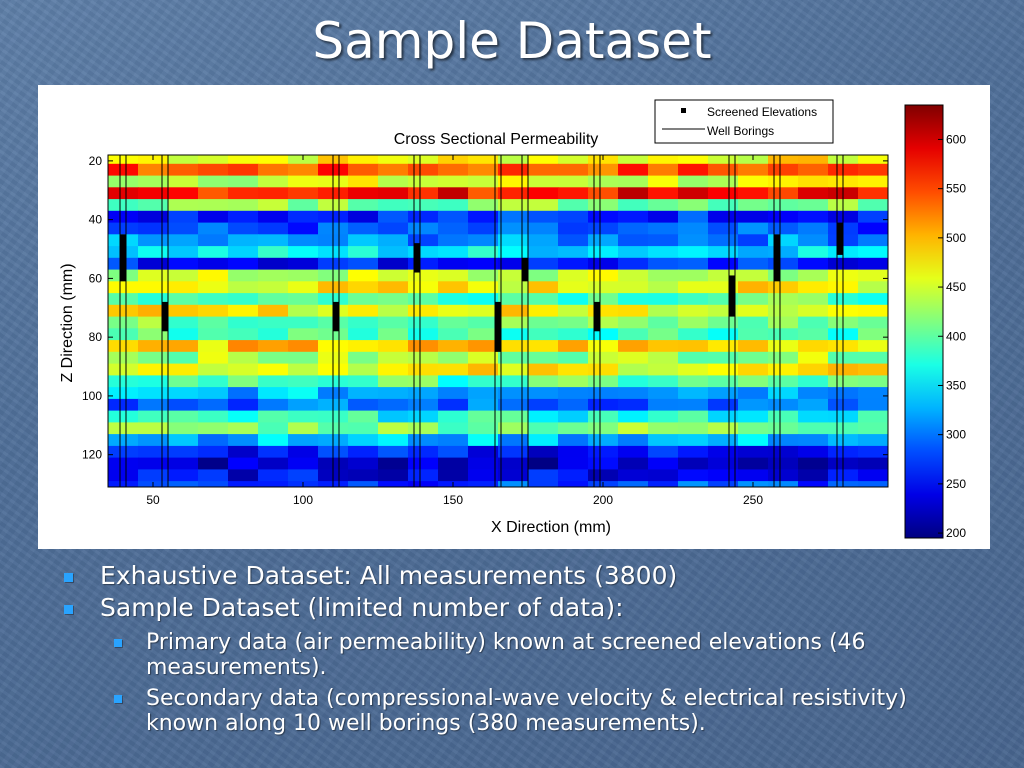  Describe the element at coordinates (597, 316) in the screenshot. I see `screened-elevation-marker` at that location.